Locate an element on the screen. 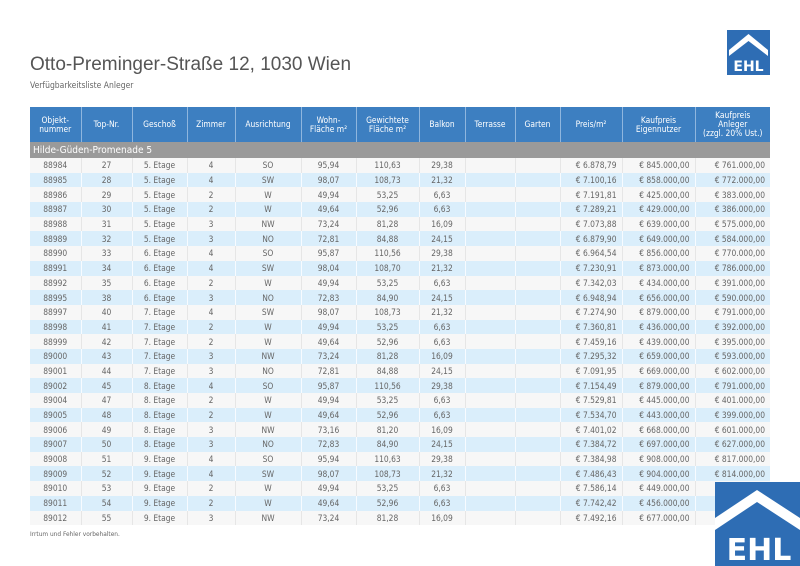 Image resolution: width=800 pixels, height=566 pixels. cell-wohnflaeche: 98,04 is located at coordinates (328, 268).